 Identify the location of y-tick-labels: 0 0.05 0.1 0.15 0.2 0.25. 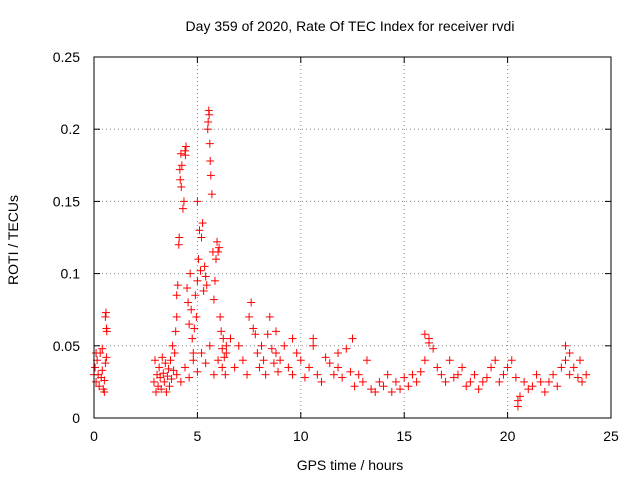
(66, 237).